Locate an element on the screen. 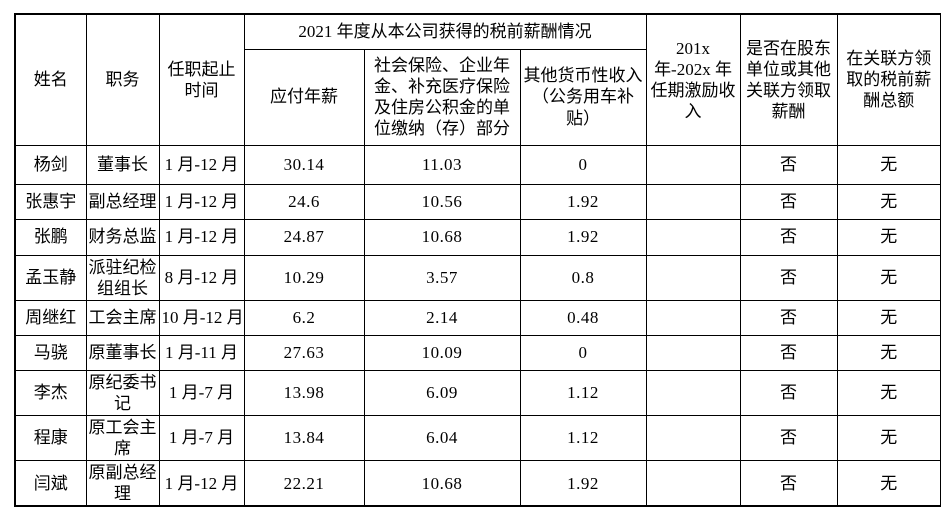  col-header-term-incentive-income: 201x 年-202x 年任期激励收入 is located at coordinates (693, 79).